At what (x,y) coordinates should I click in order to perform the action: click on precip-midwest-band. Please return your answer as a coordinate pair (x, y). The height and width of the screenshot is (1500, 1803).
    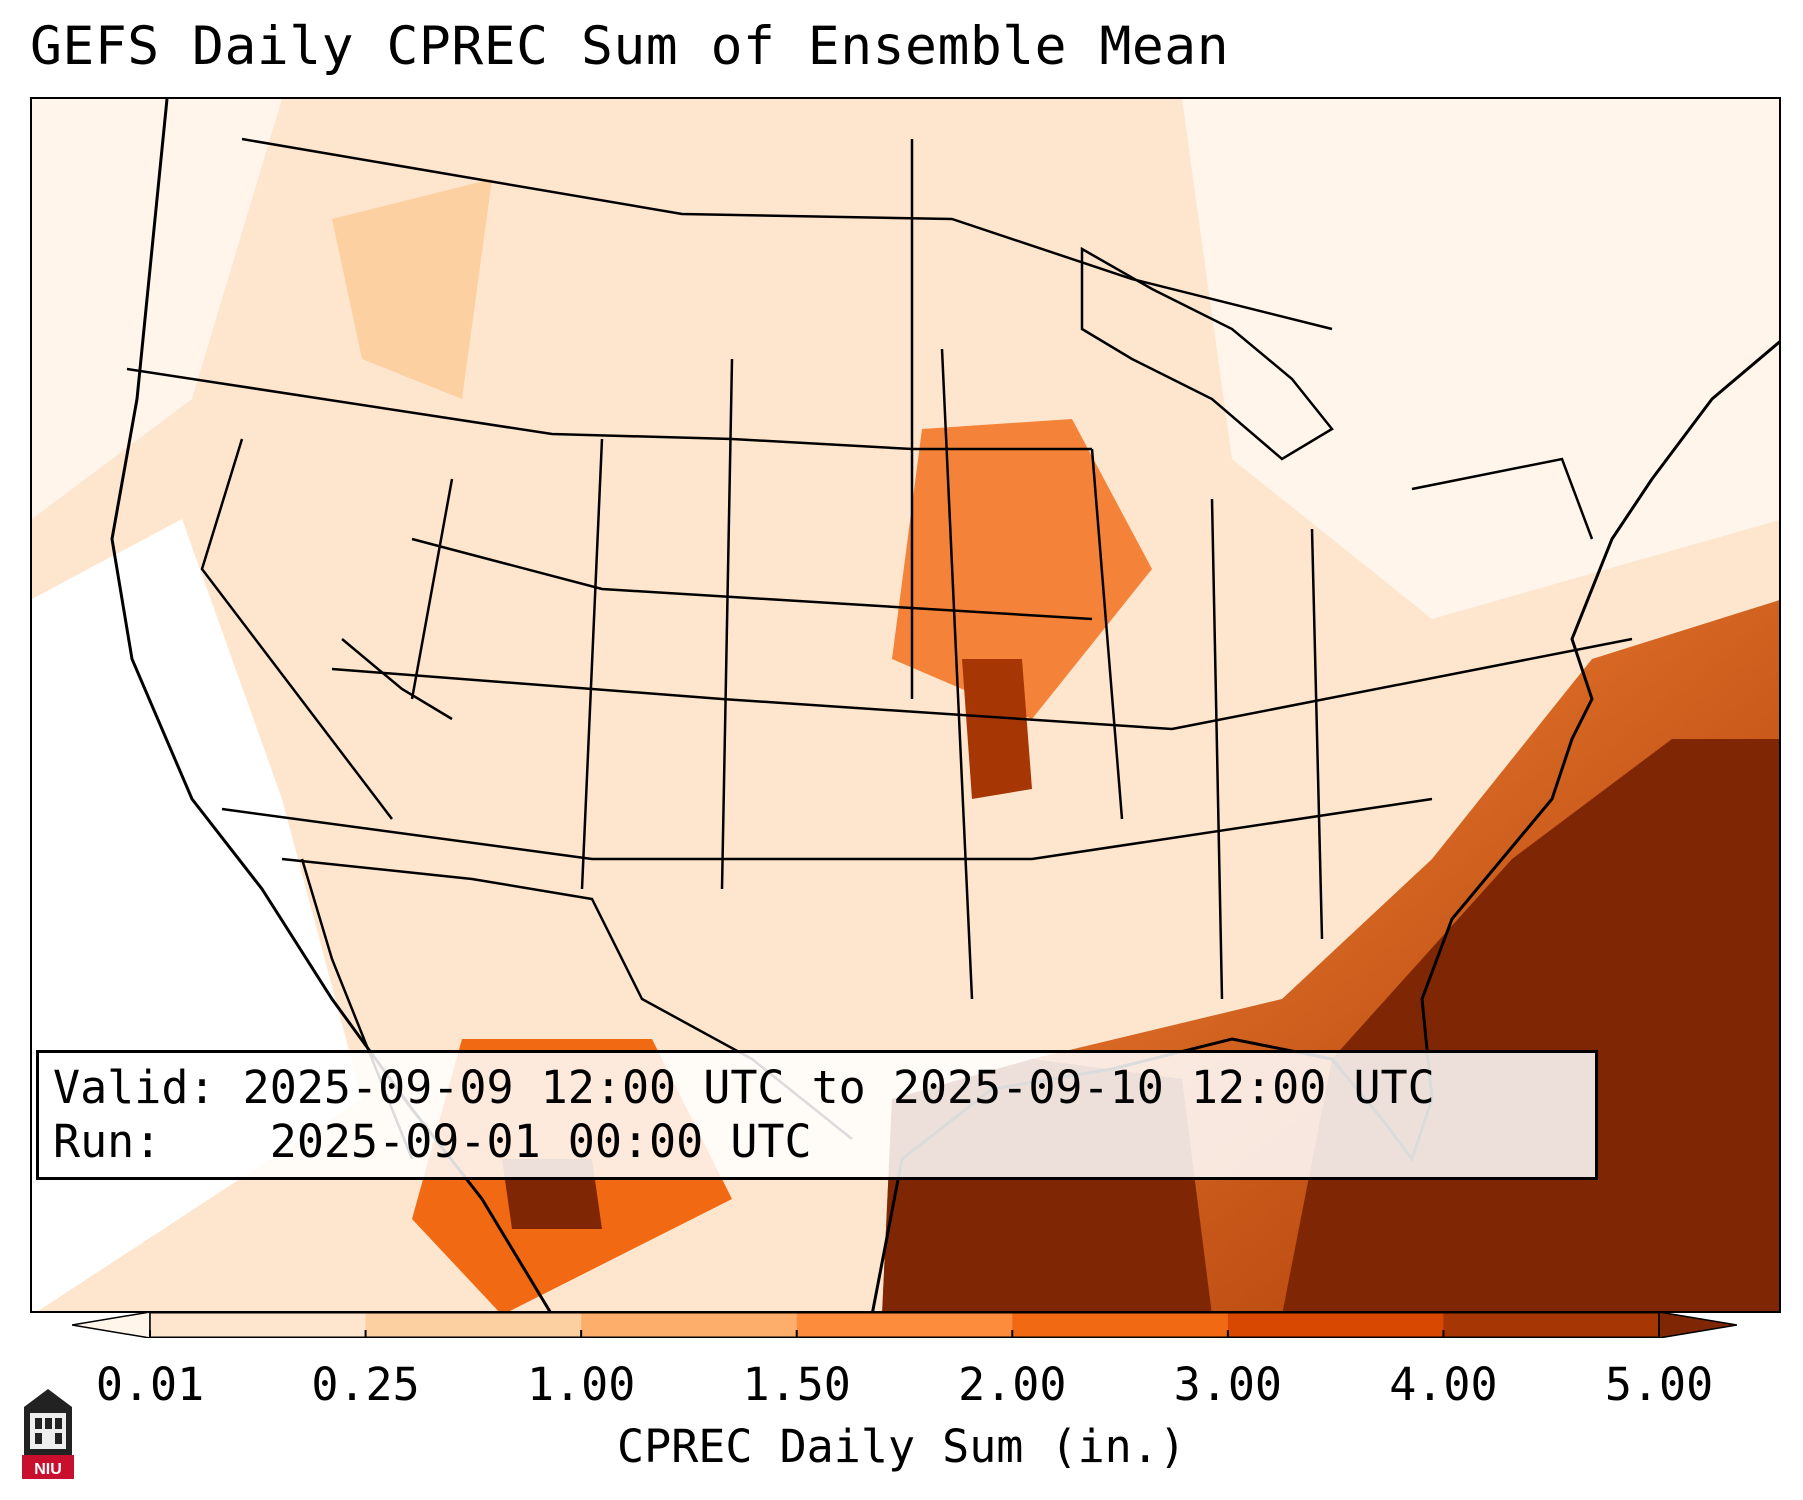
    Looking at the image, I should click on (1022, 569).